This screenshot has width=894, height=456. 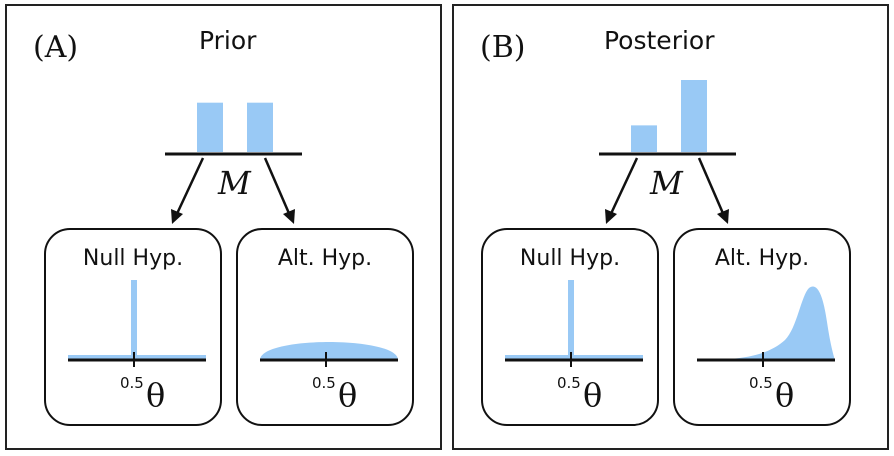 What do you see at coordinates (764, 323) in the screenshot?
I see `alt-density-peaked` at bounding box center [764, 323].